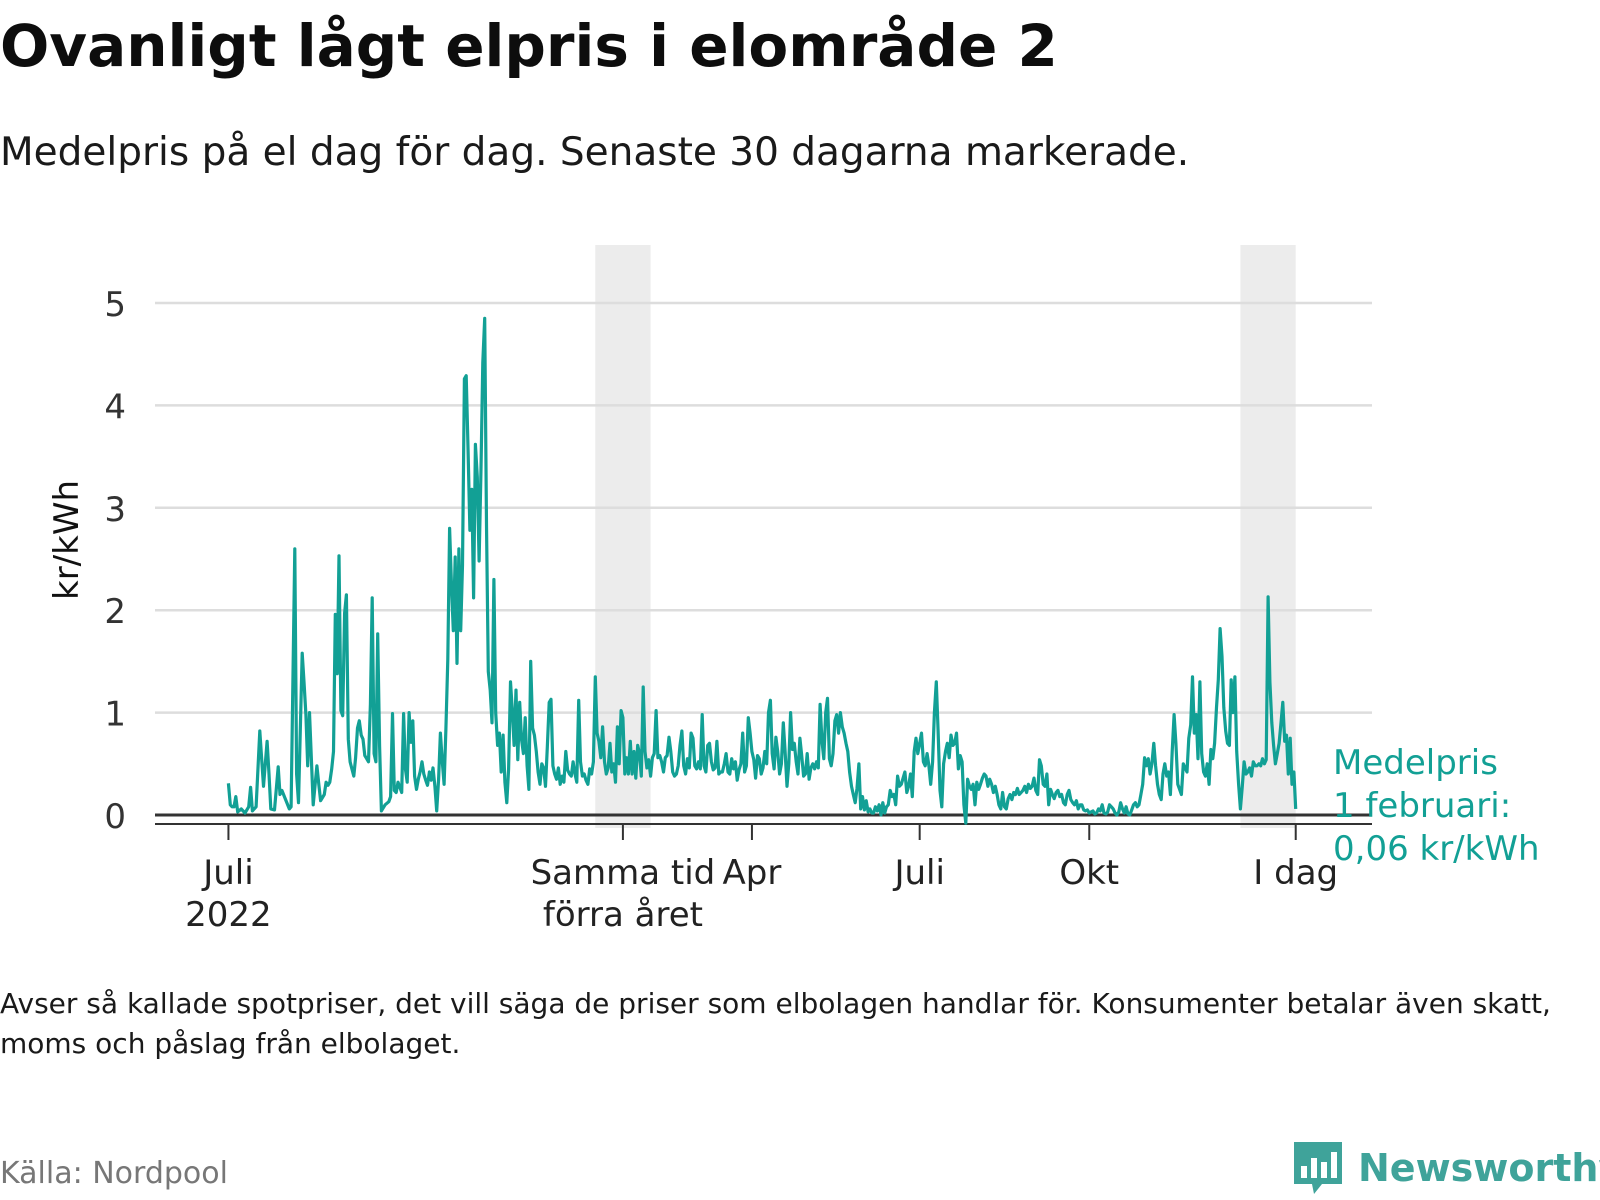 The width and height of the screenshot is (1600, 1200). Describe the element at coordinates (115, 510) in the screenshot. I see `y-tick-label-3: 3` at that location.